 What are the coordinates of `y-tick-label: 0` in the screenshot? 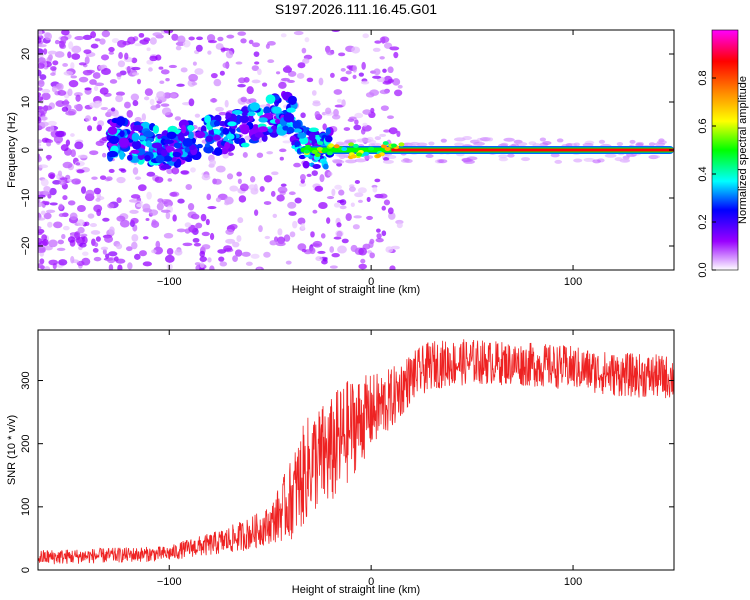 It's located at (26, 150).